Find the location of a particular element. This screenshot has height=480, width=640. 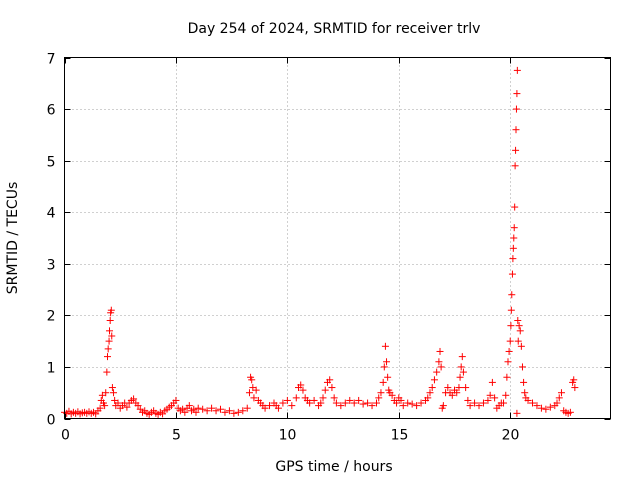

y-tick-label: 6 is located at coordinates (51, 111).